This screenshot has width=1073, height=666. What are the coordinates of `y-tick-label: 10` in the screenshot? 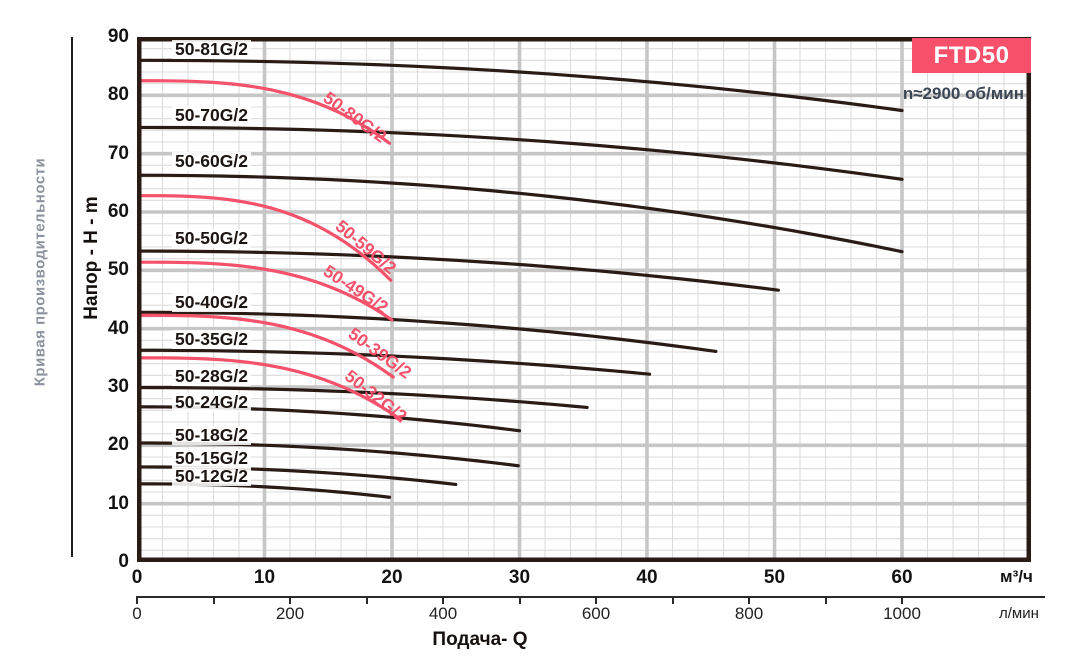 It's located at (118, 503).